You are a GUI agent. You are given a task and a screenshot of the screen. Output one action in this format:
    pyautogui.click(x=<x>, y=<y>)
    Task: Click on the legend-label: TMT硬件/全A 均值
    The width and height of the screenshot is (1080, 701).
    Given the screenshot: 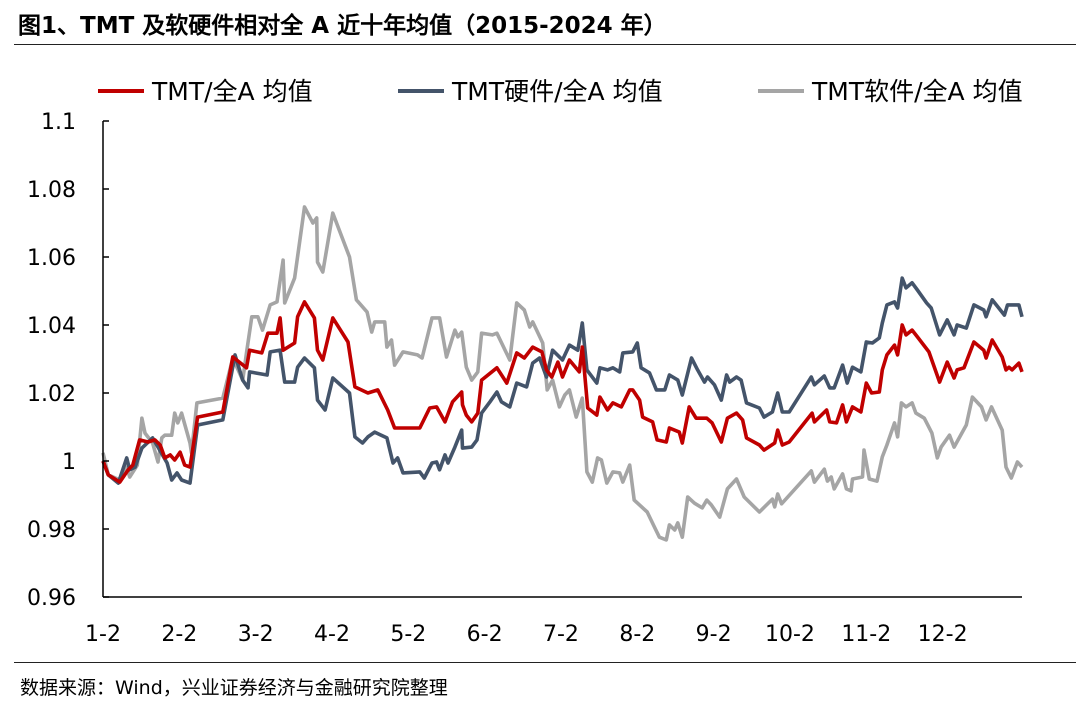 What is the action you would take?
    pyautogui.click(x=557, y=91)
    